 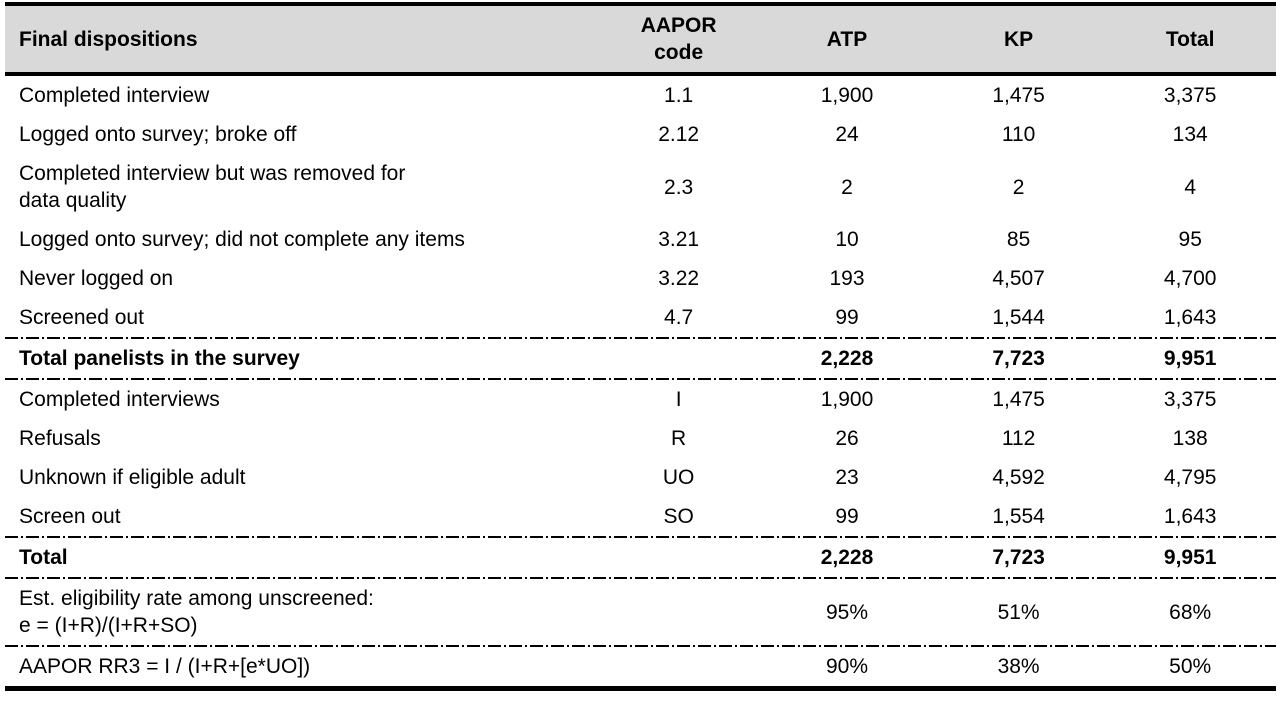 What do you see at coordinates (1018, 239) in the screenshot?
I see `kp-value-cell: 85` at bounding box center [1018, 239].